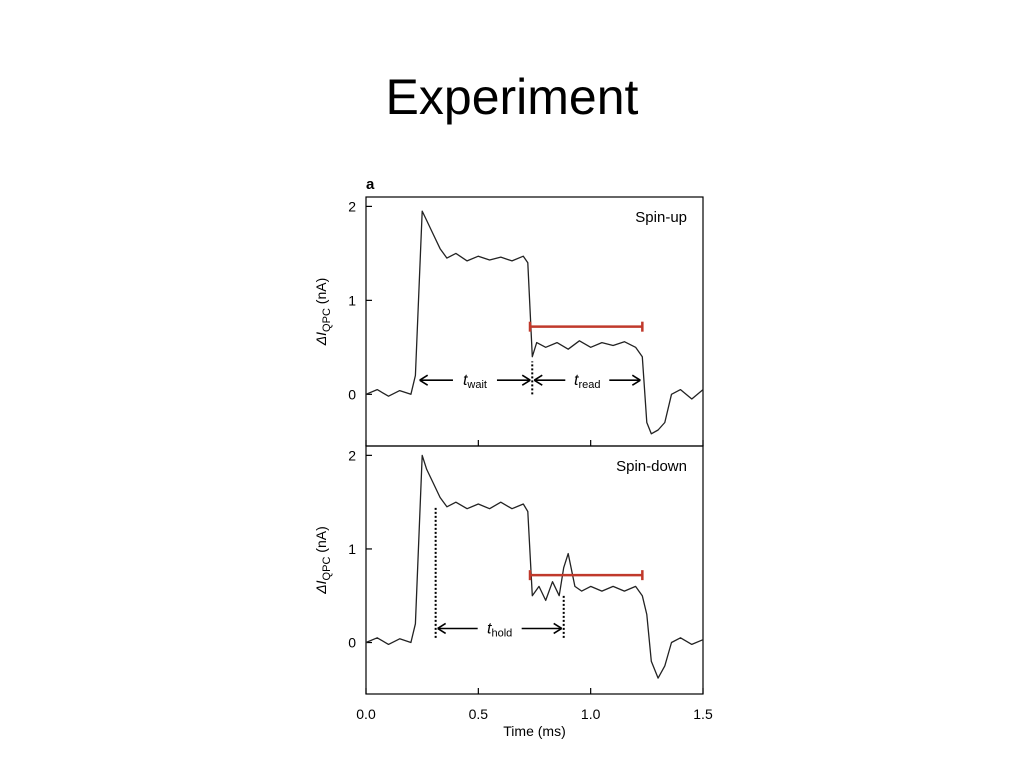  I want to click on panel-spin-down: 0 1 2 ΔIQPC (nA) Spin-down thold, so click(508, 570).